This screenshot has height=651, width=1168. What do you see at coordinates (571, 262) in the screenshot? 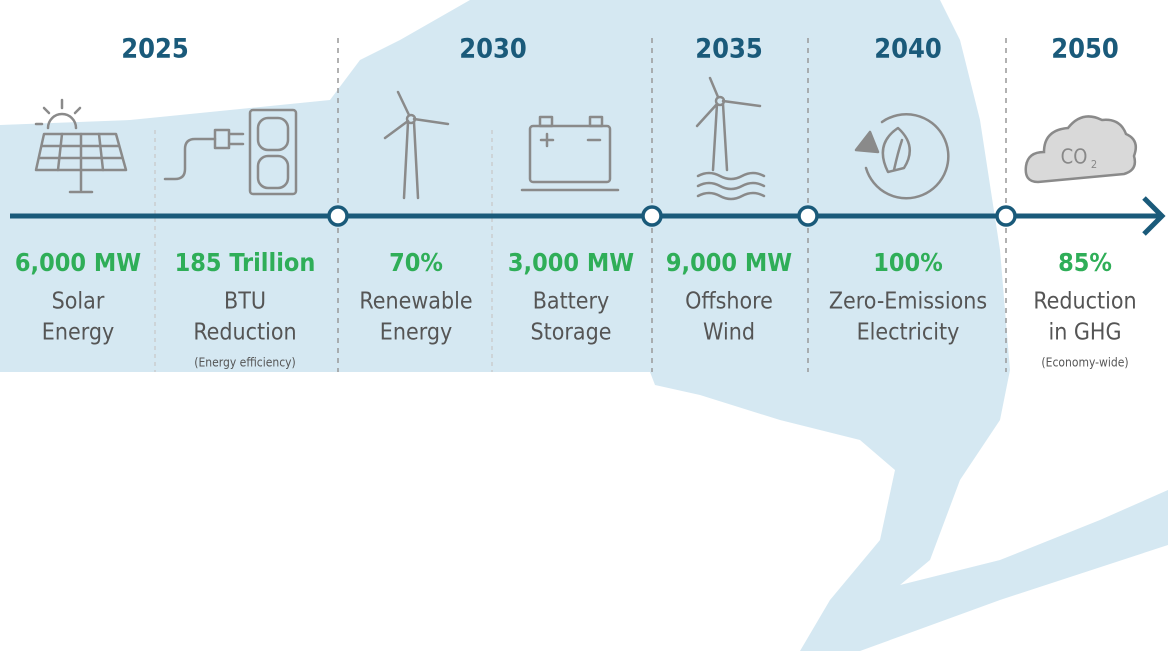
I see `milestone-value: 3,000 MW` at bounding box center [571, 262].